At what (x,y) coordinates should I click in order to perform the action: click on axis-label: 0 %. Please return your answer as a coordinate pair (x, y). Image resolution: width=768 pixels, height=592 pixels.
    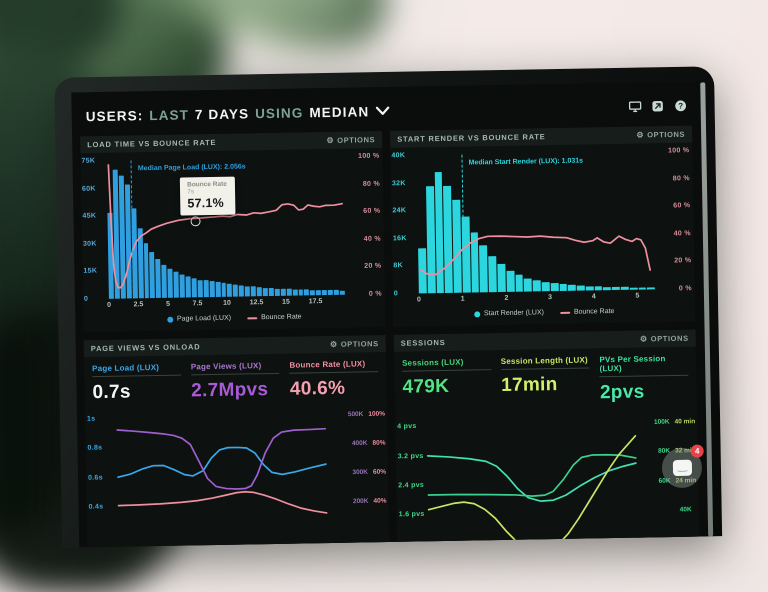
    Looking at the image, I should click on (365, 295).